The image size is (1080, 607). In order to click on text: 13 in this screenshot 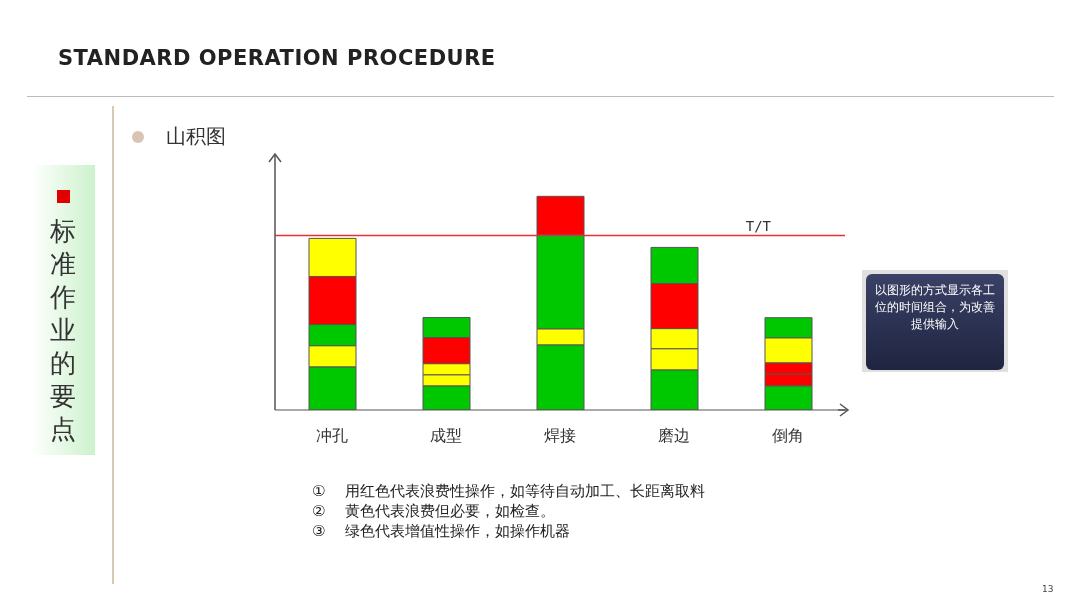, I will do `click(1048, 589)`.